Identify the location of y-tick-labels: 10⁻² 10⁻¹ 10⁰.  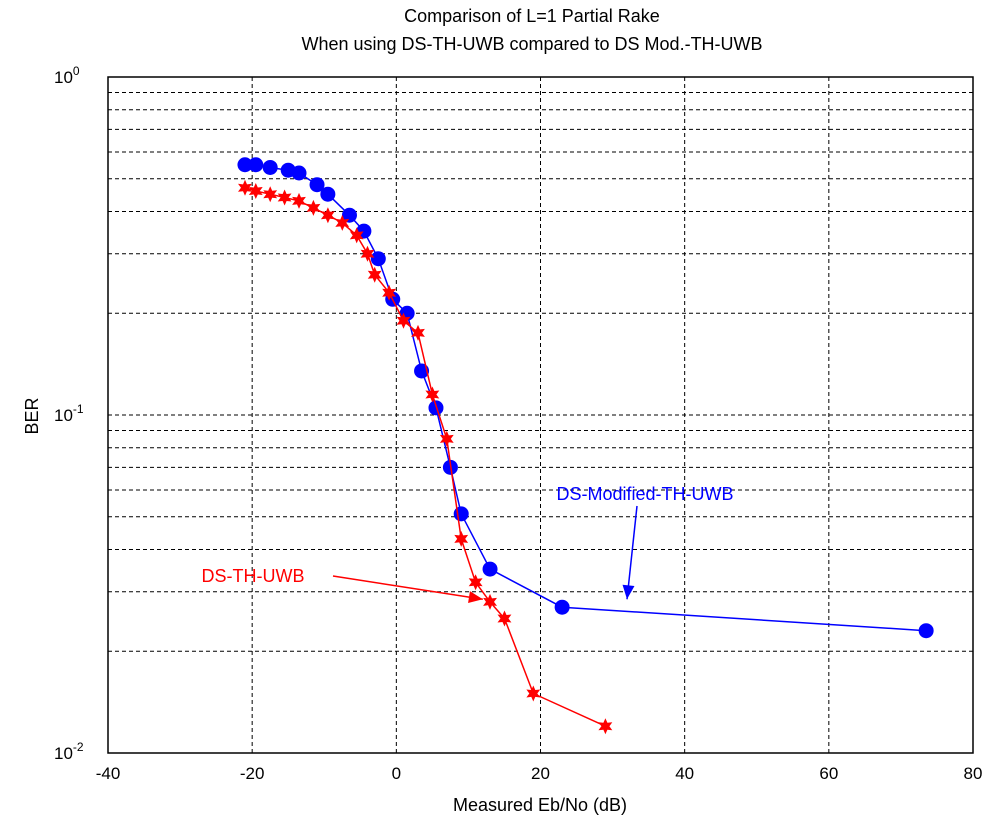
(69, 413).